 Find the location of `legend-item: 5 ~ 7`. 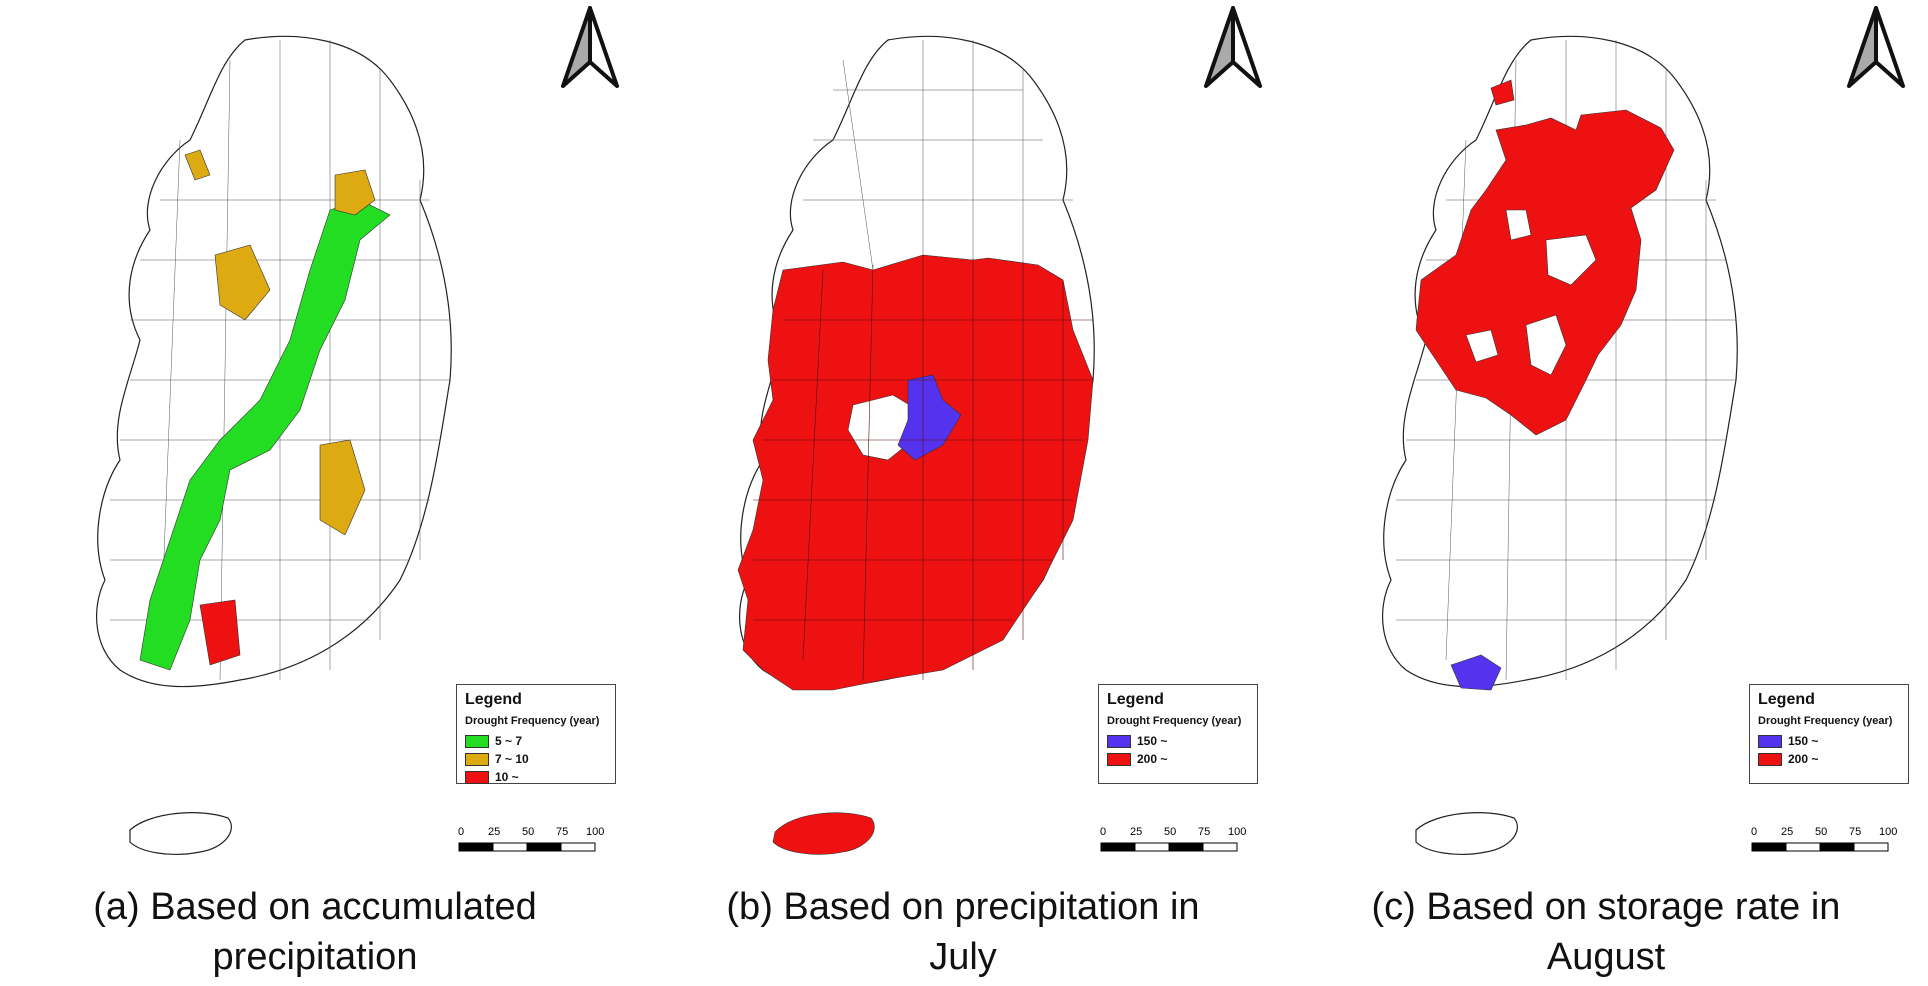

legend-item: 5 ~ 7 is located at coordinates (536, 741).